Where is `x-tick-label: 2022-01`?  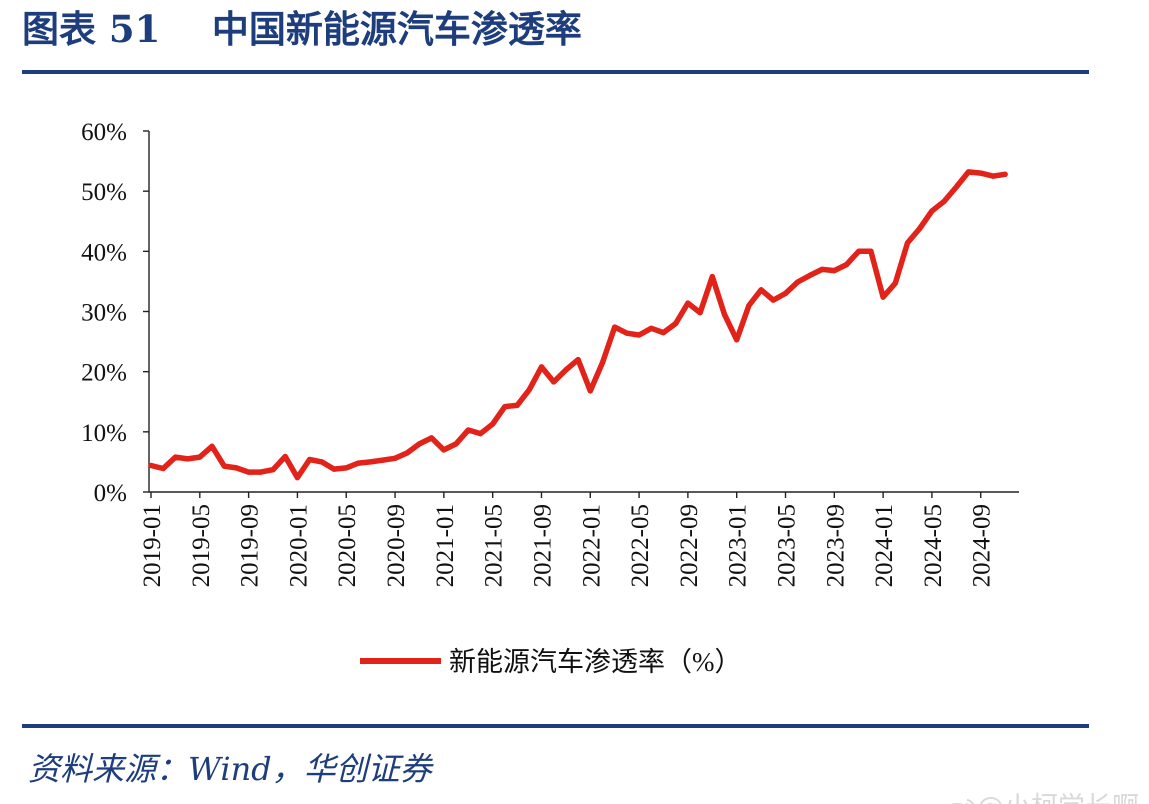 x-tick-label: 2022-01 is located at coordinates (591, 545).